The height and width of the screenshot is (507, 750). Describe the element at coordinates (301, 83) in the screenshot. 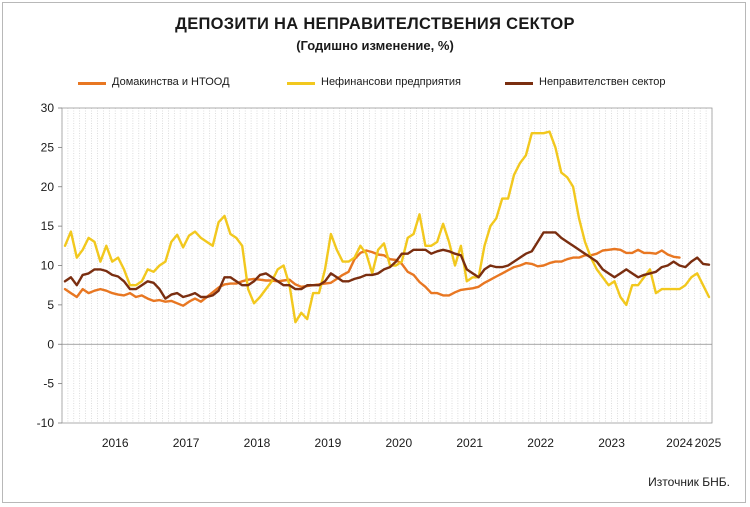

I see `legend-swatch-nonfinancial` at that location.